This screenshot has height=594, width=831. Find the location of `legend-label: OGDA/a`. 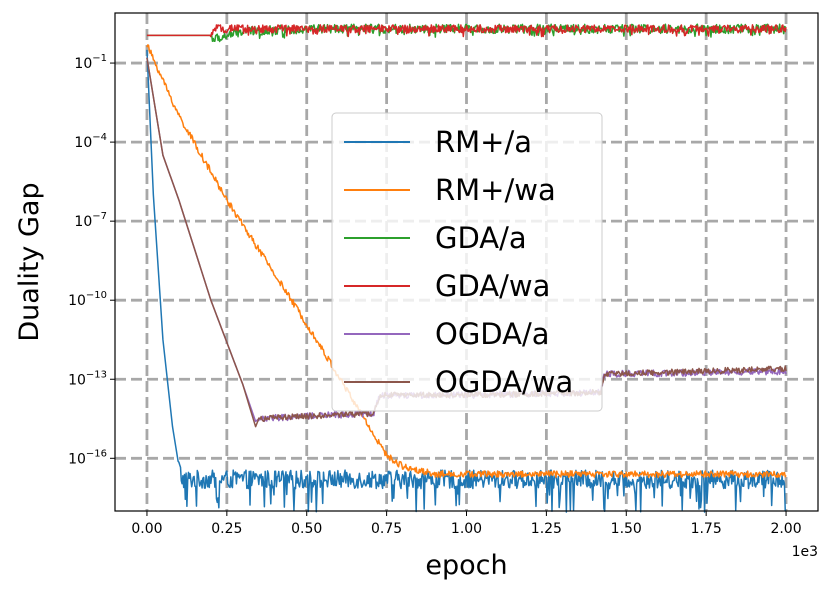

legend-label: OGDA/a is located at coordinates (492, 334).